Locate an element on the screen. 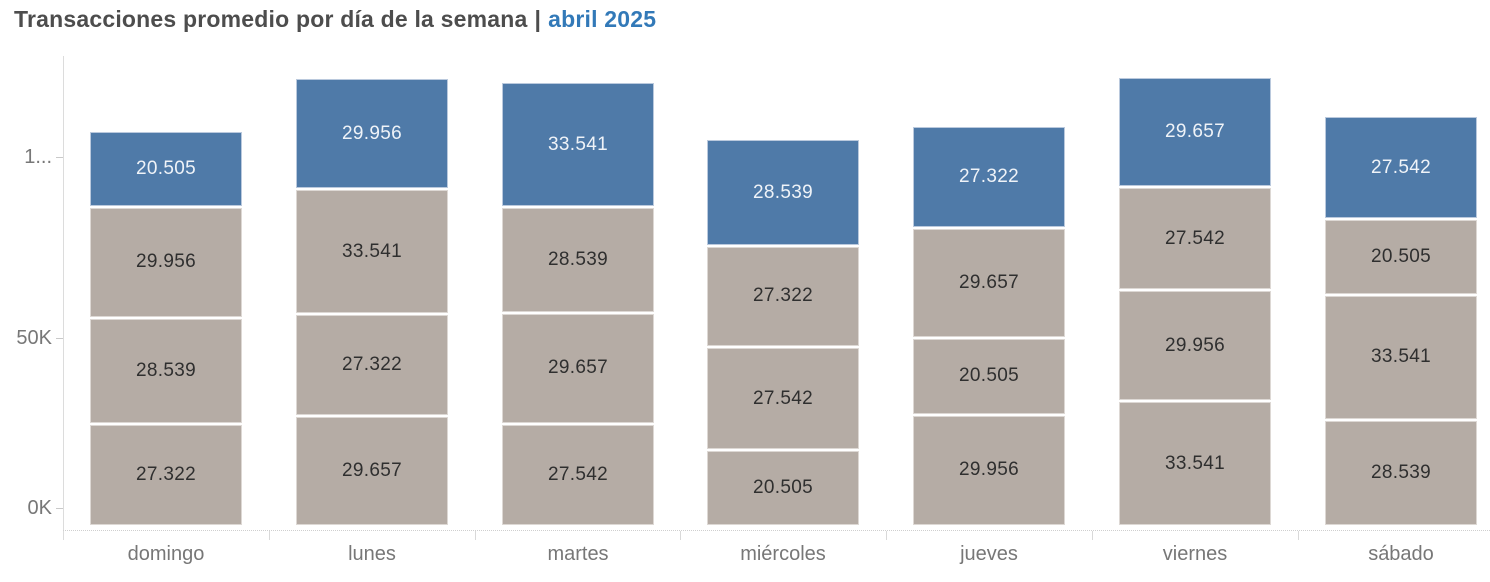 Image resolution: width=1490 pixels, height=582 pixels. bar-segment-viernes-4: 29.657 is located at coordinates (1195, 132).